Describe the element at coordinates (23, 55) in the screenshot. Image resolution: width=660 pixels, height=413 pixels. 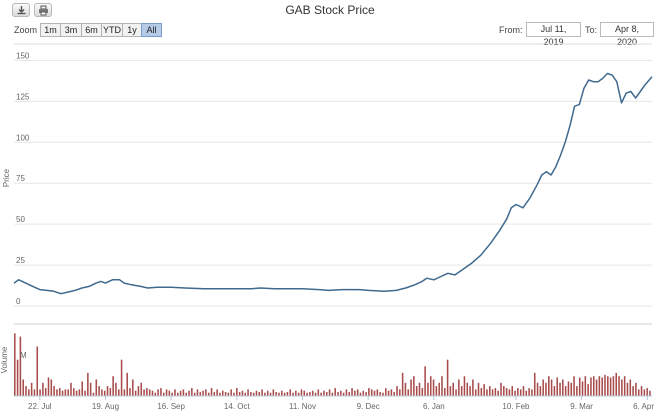
I see `price-tick-label: 150` at that location.